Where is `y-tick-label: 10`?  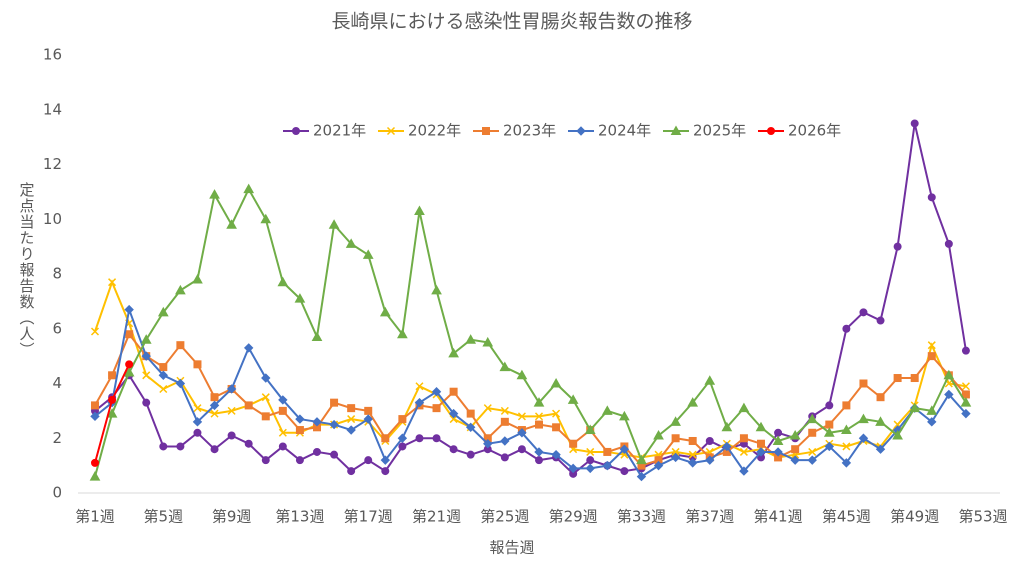 y-tick-label: 10 is located at coordinates (52, 219).